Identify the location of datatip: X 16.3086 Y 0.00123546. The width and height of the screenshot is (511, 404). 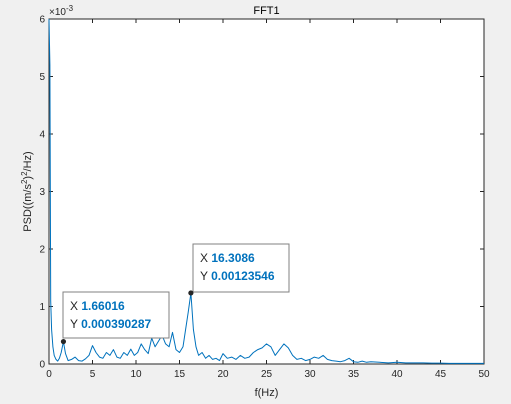
(239, 269).